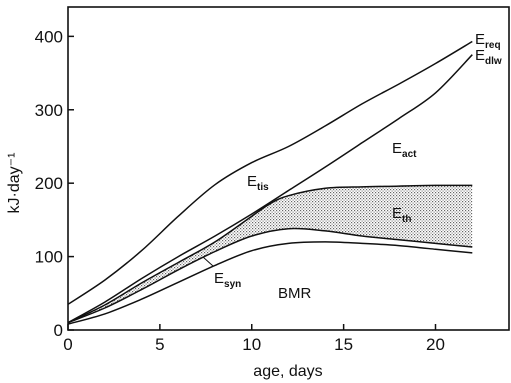 This screenshot has height=383, width=511. Describe the element at coordinates (404, 150) in the screenshot. I see `annotation-eact: Eact` at that location.